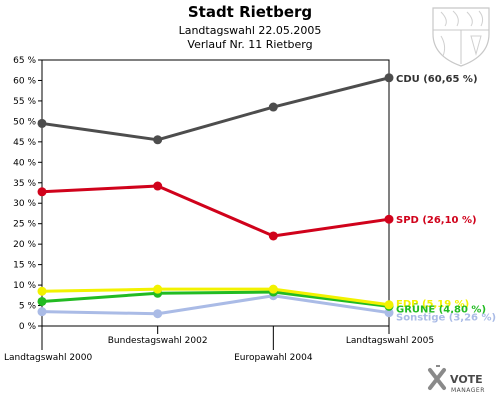 The image size is (500, 404). What do you see at coordinates (24, 184) in the screenshot?
I see `y-tick-label: 35 %` at bounding box center [24, 184].